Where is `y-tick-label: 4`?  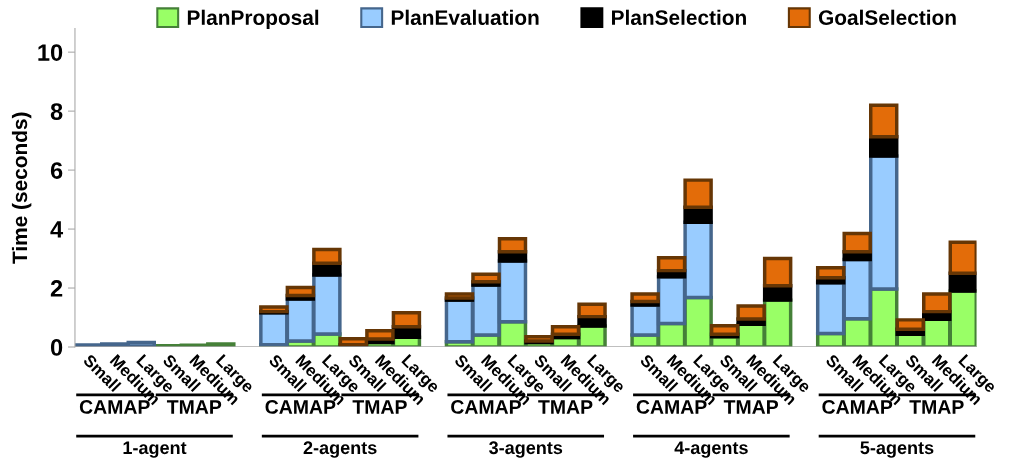
y-tick-label: 4 is located at coordinates (57, 229).